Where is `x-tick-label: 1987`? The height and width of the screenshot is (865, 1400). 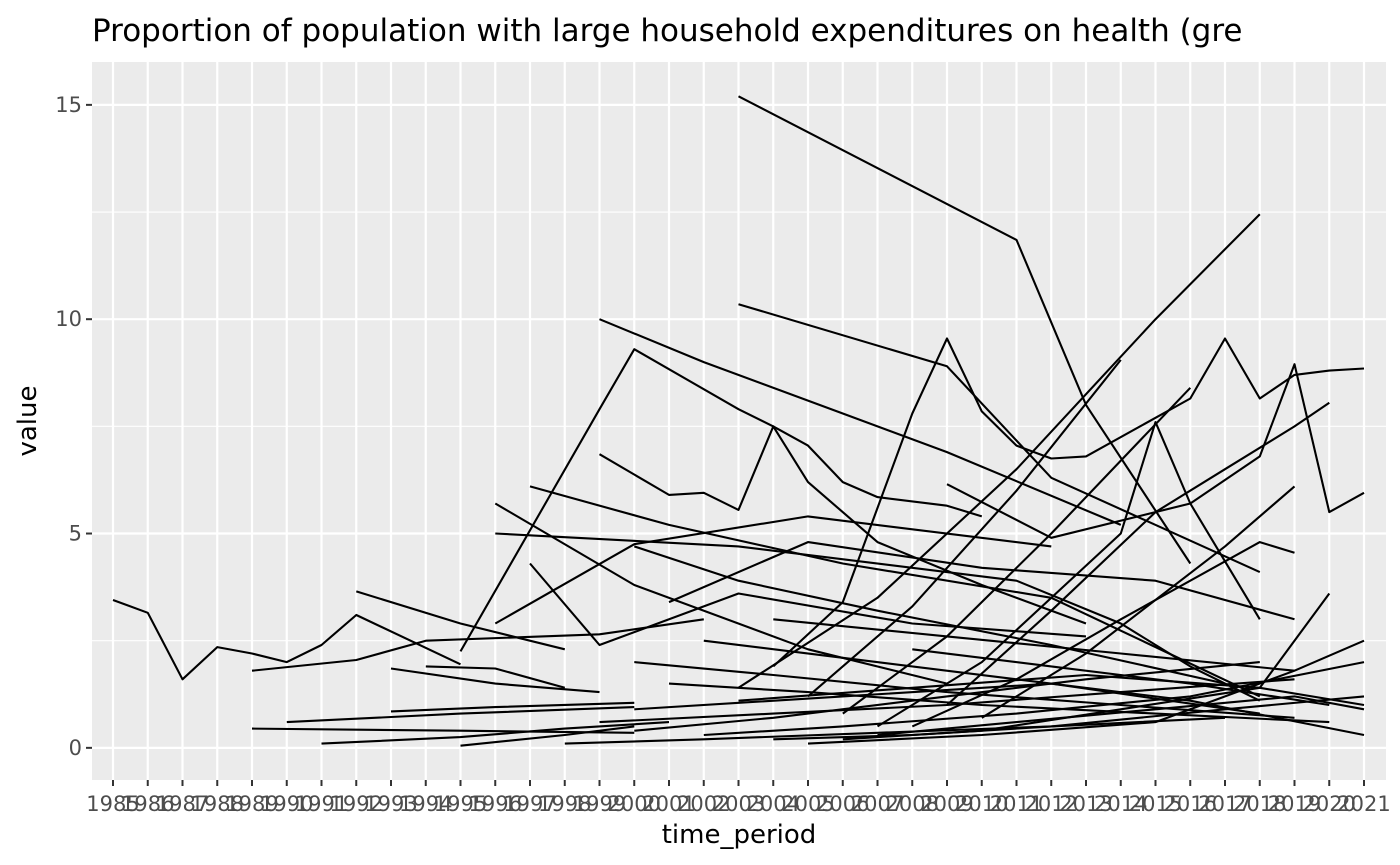 x-tick-label: 1987 is located at coordinates (182, 804).